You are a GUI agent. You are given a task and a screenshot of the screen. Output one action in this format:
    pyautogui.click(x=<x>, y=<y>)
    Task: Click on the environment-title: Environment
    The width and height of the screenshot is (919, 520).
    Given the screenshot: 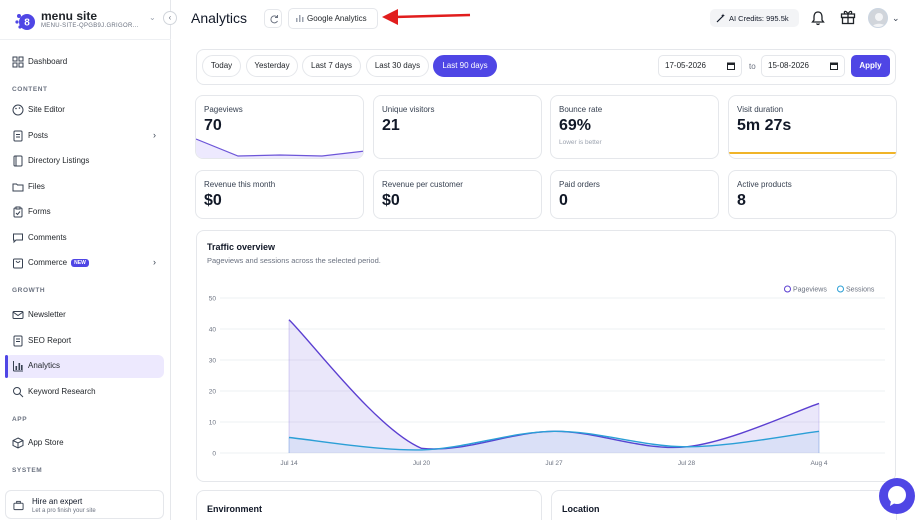 What is the action you would take?
    pyautogui.click(x=235, y=509)
    